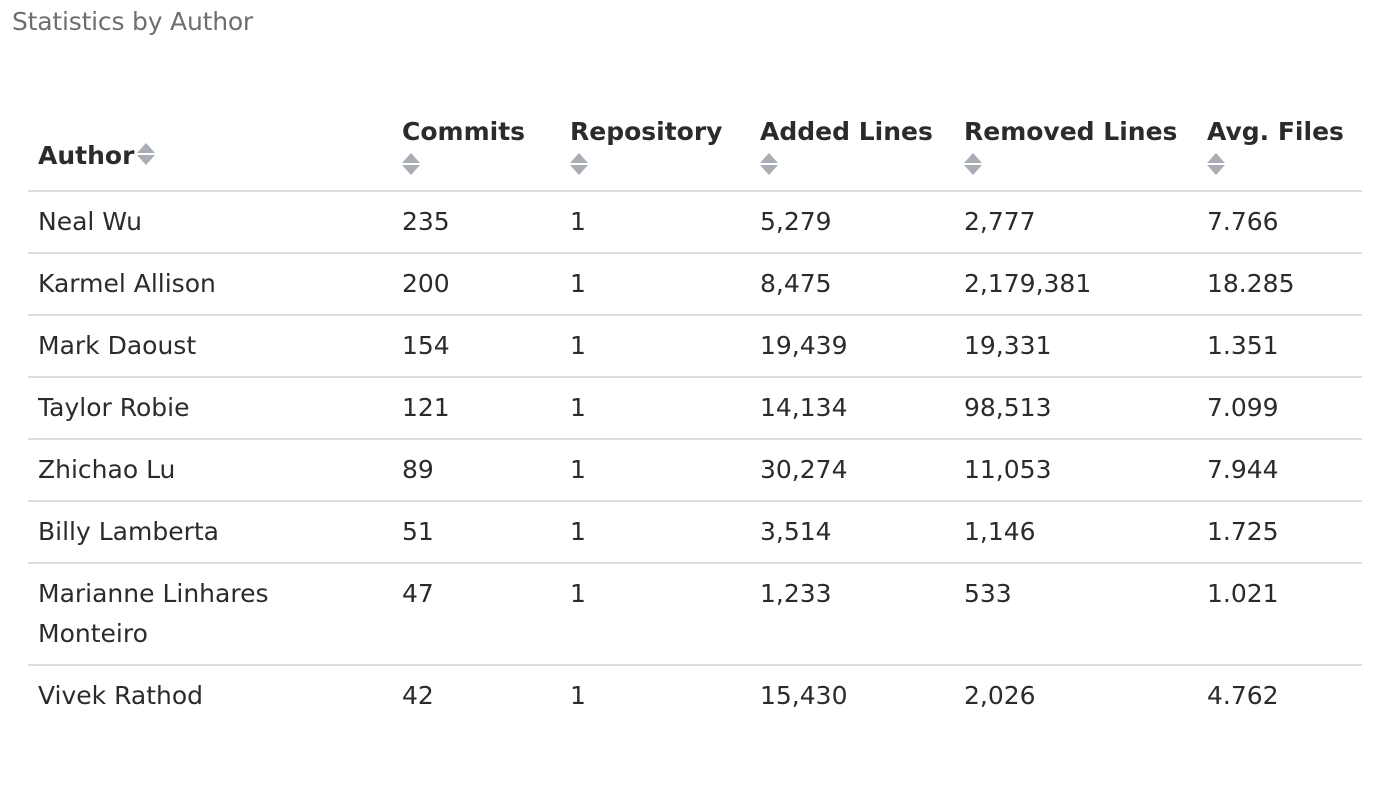 This screenshot has height=789, width=1380. I want to click on cell-avg-files: 1.021, so click(1279, 614).